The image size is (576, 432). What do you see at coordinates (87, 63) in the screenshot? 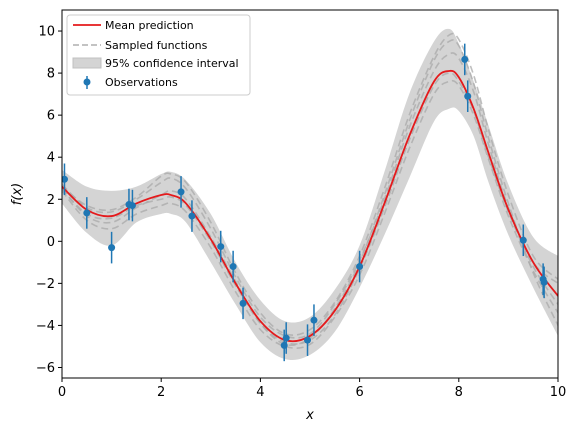
I see `legend-band-swatch` at bounding box center [87, 63].